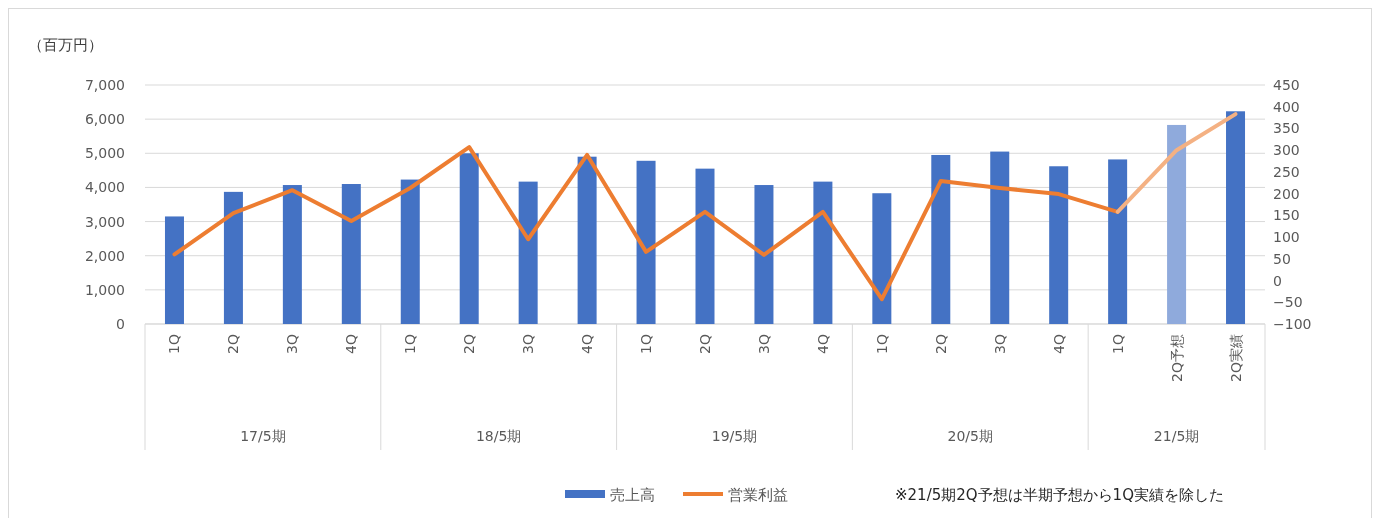 This screenshot has height=518, width=1380. Describe the element at coordinates (1286, 193) in the screenshot. I see `y2-tick-label: 200` at that location.